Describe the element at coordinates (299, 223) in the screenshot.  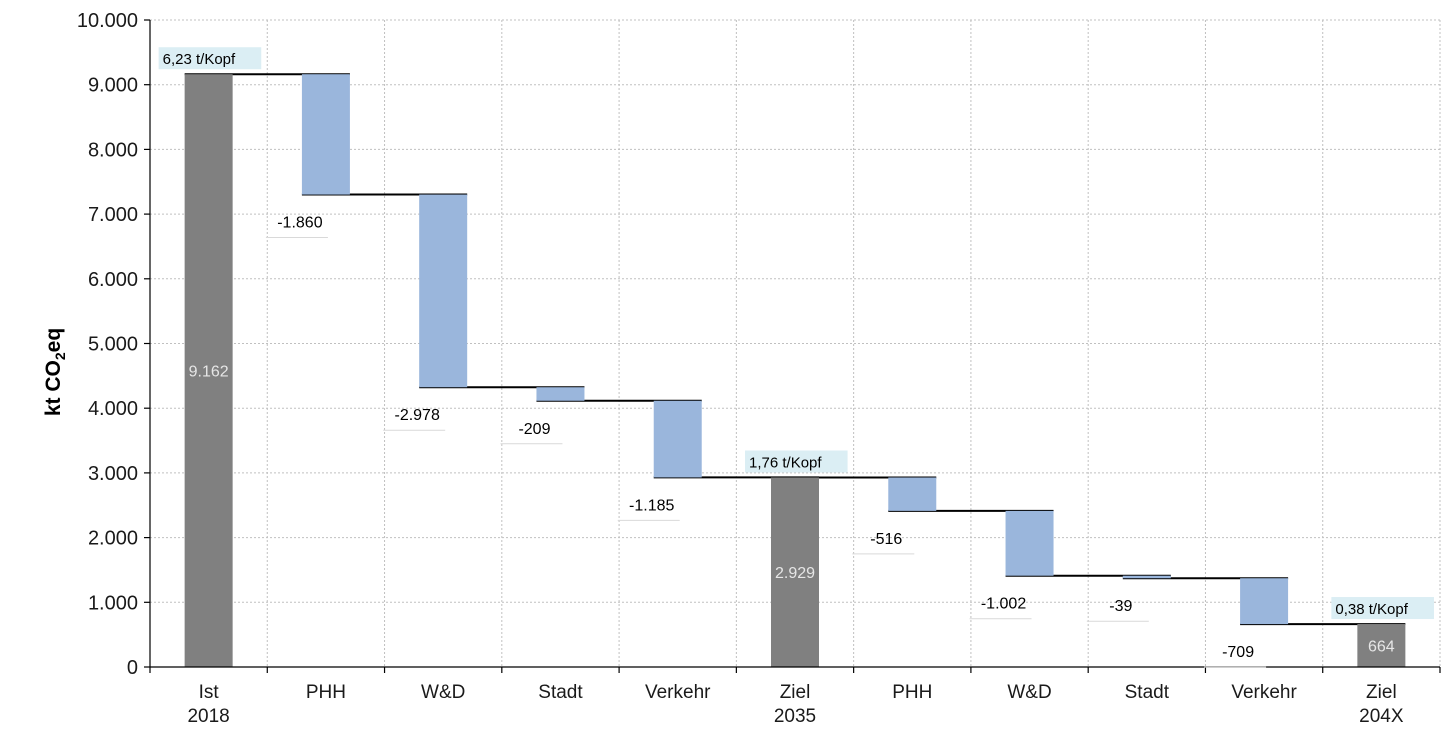
I see `bar-value-label: -1.860` at that location.